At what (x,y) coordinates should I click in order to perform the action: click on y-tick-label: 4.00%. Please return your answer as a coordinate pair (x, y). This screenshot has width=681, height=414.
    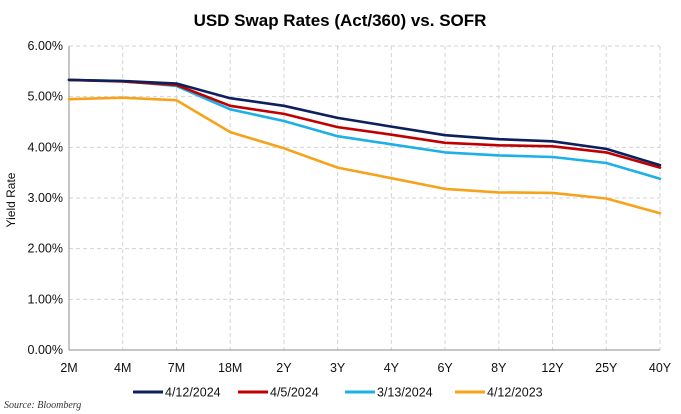
    Looking at the image, I should click on (45, 147).